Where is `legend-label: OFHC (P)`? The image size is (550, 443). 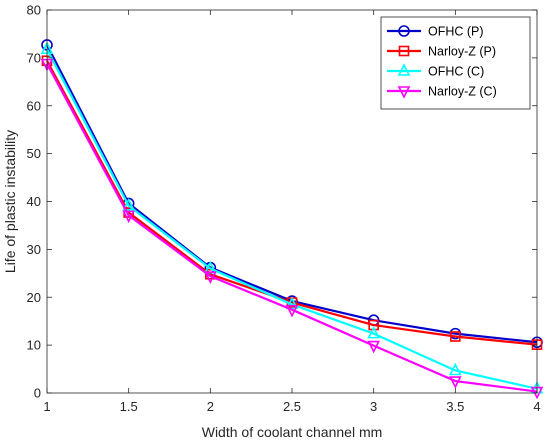
legend-label: OFHC (P) is located at coordinates (456, 32).